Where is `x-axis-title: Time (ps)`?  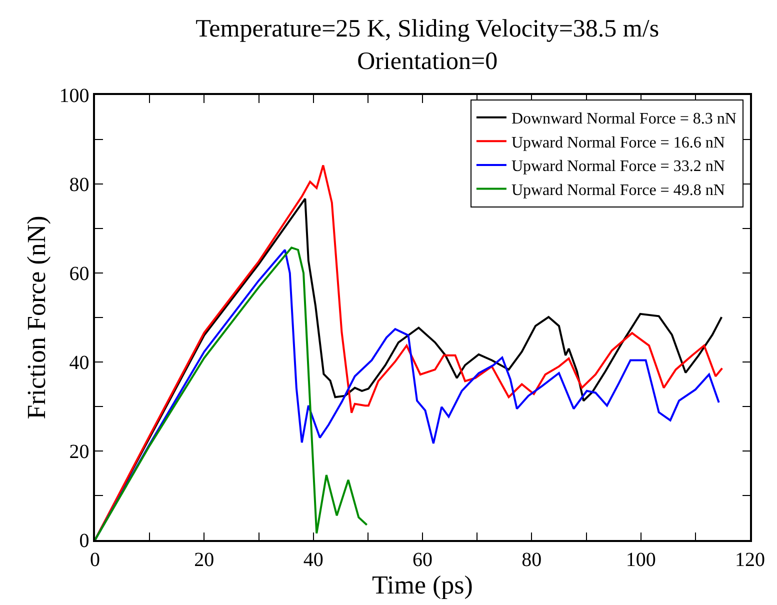 x-axis-title: Time (ps) is located at coordinates (422, 585).